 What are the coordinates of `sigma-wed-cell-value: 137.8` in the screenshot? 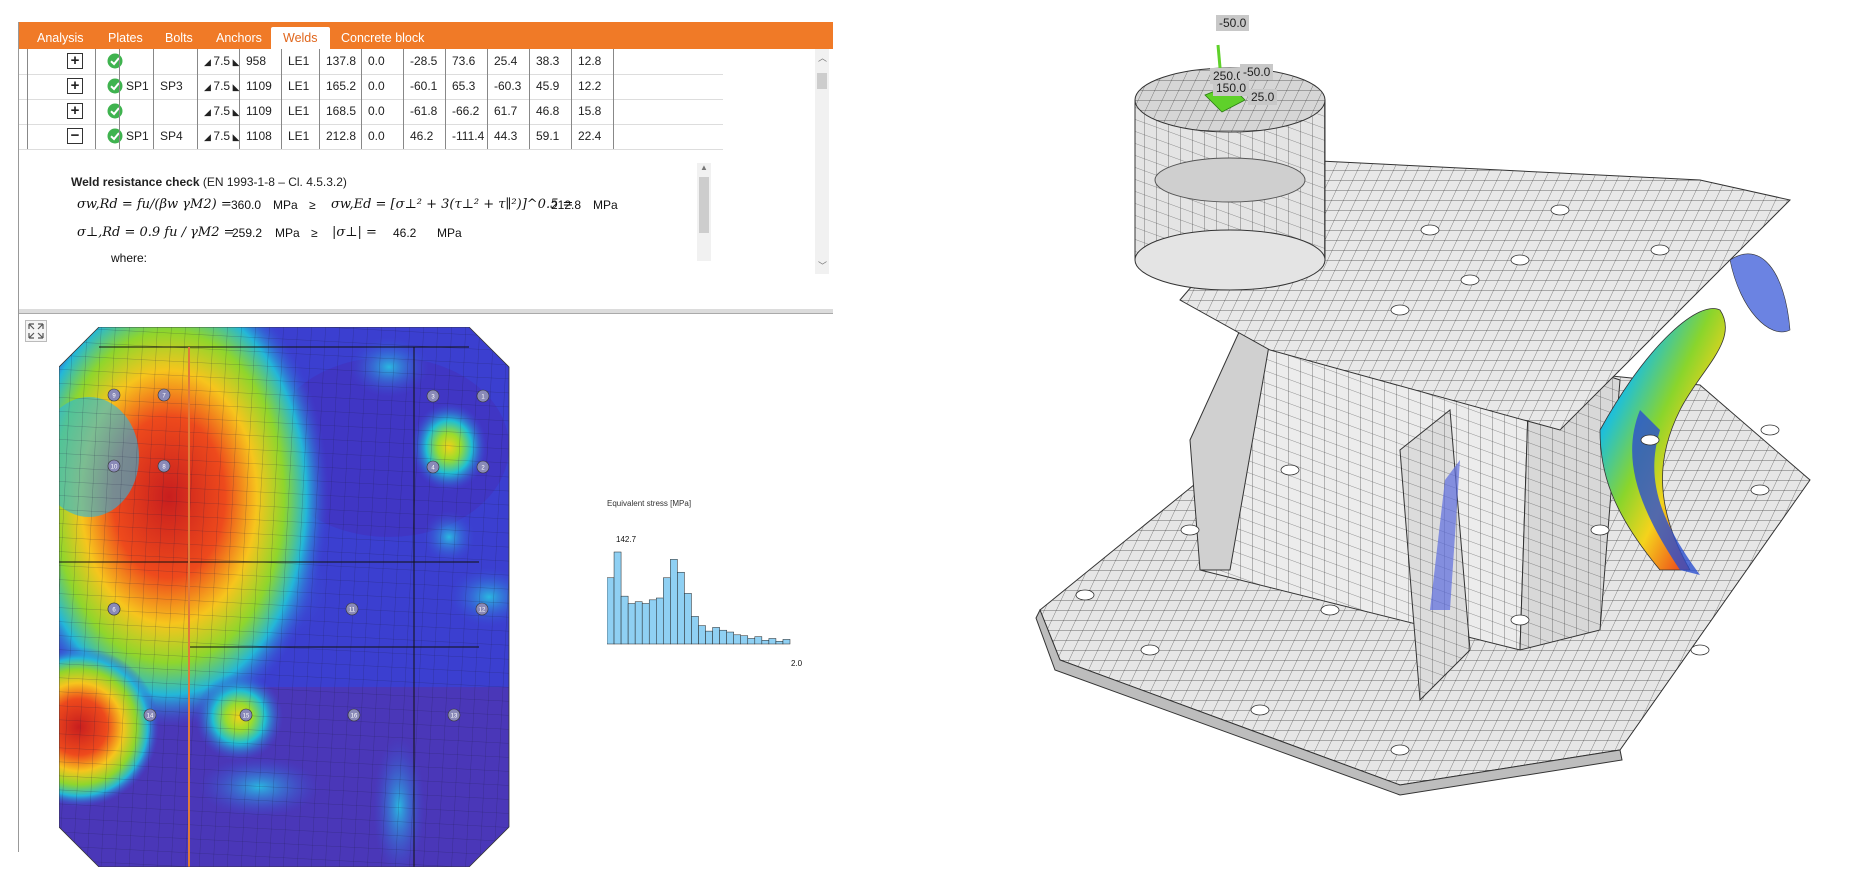 It's located at (341, 61).